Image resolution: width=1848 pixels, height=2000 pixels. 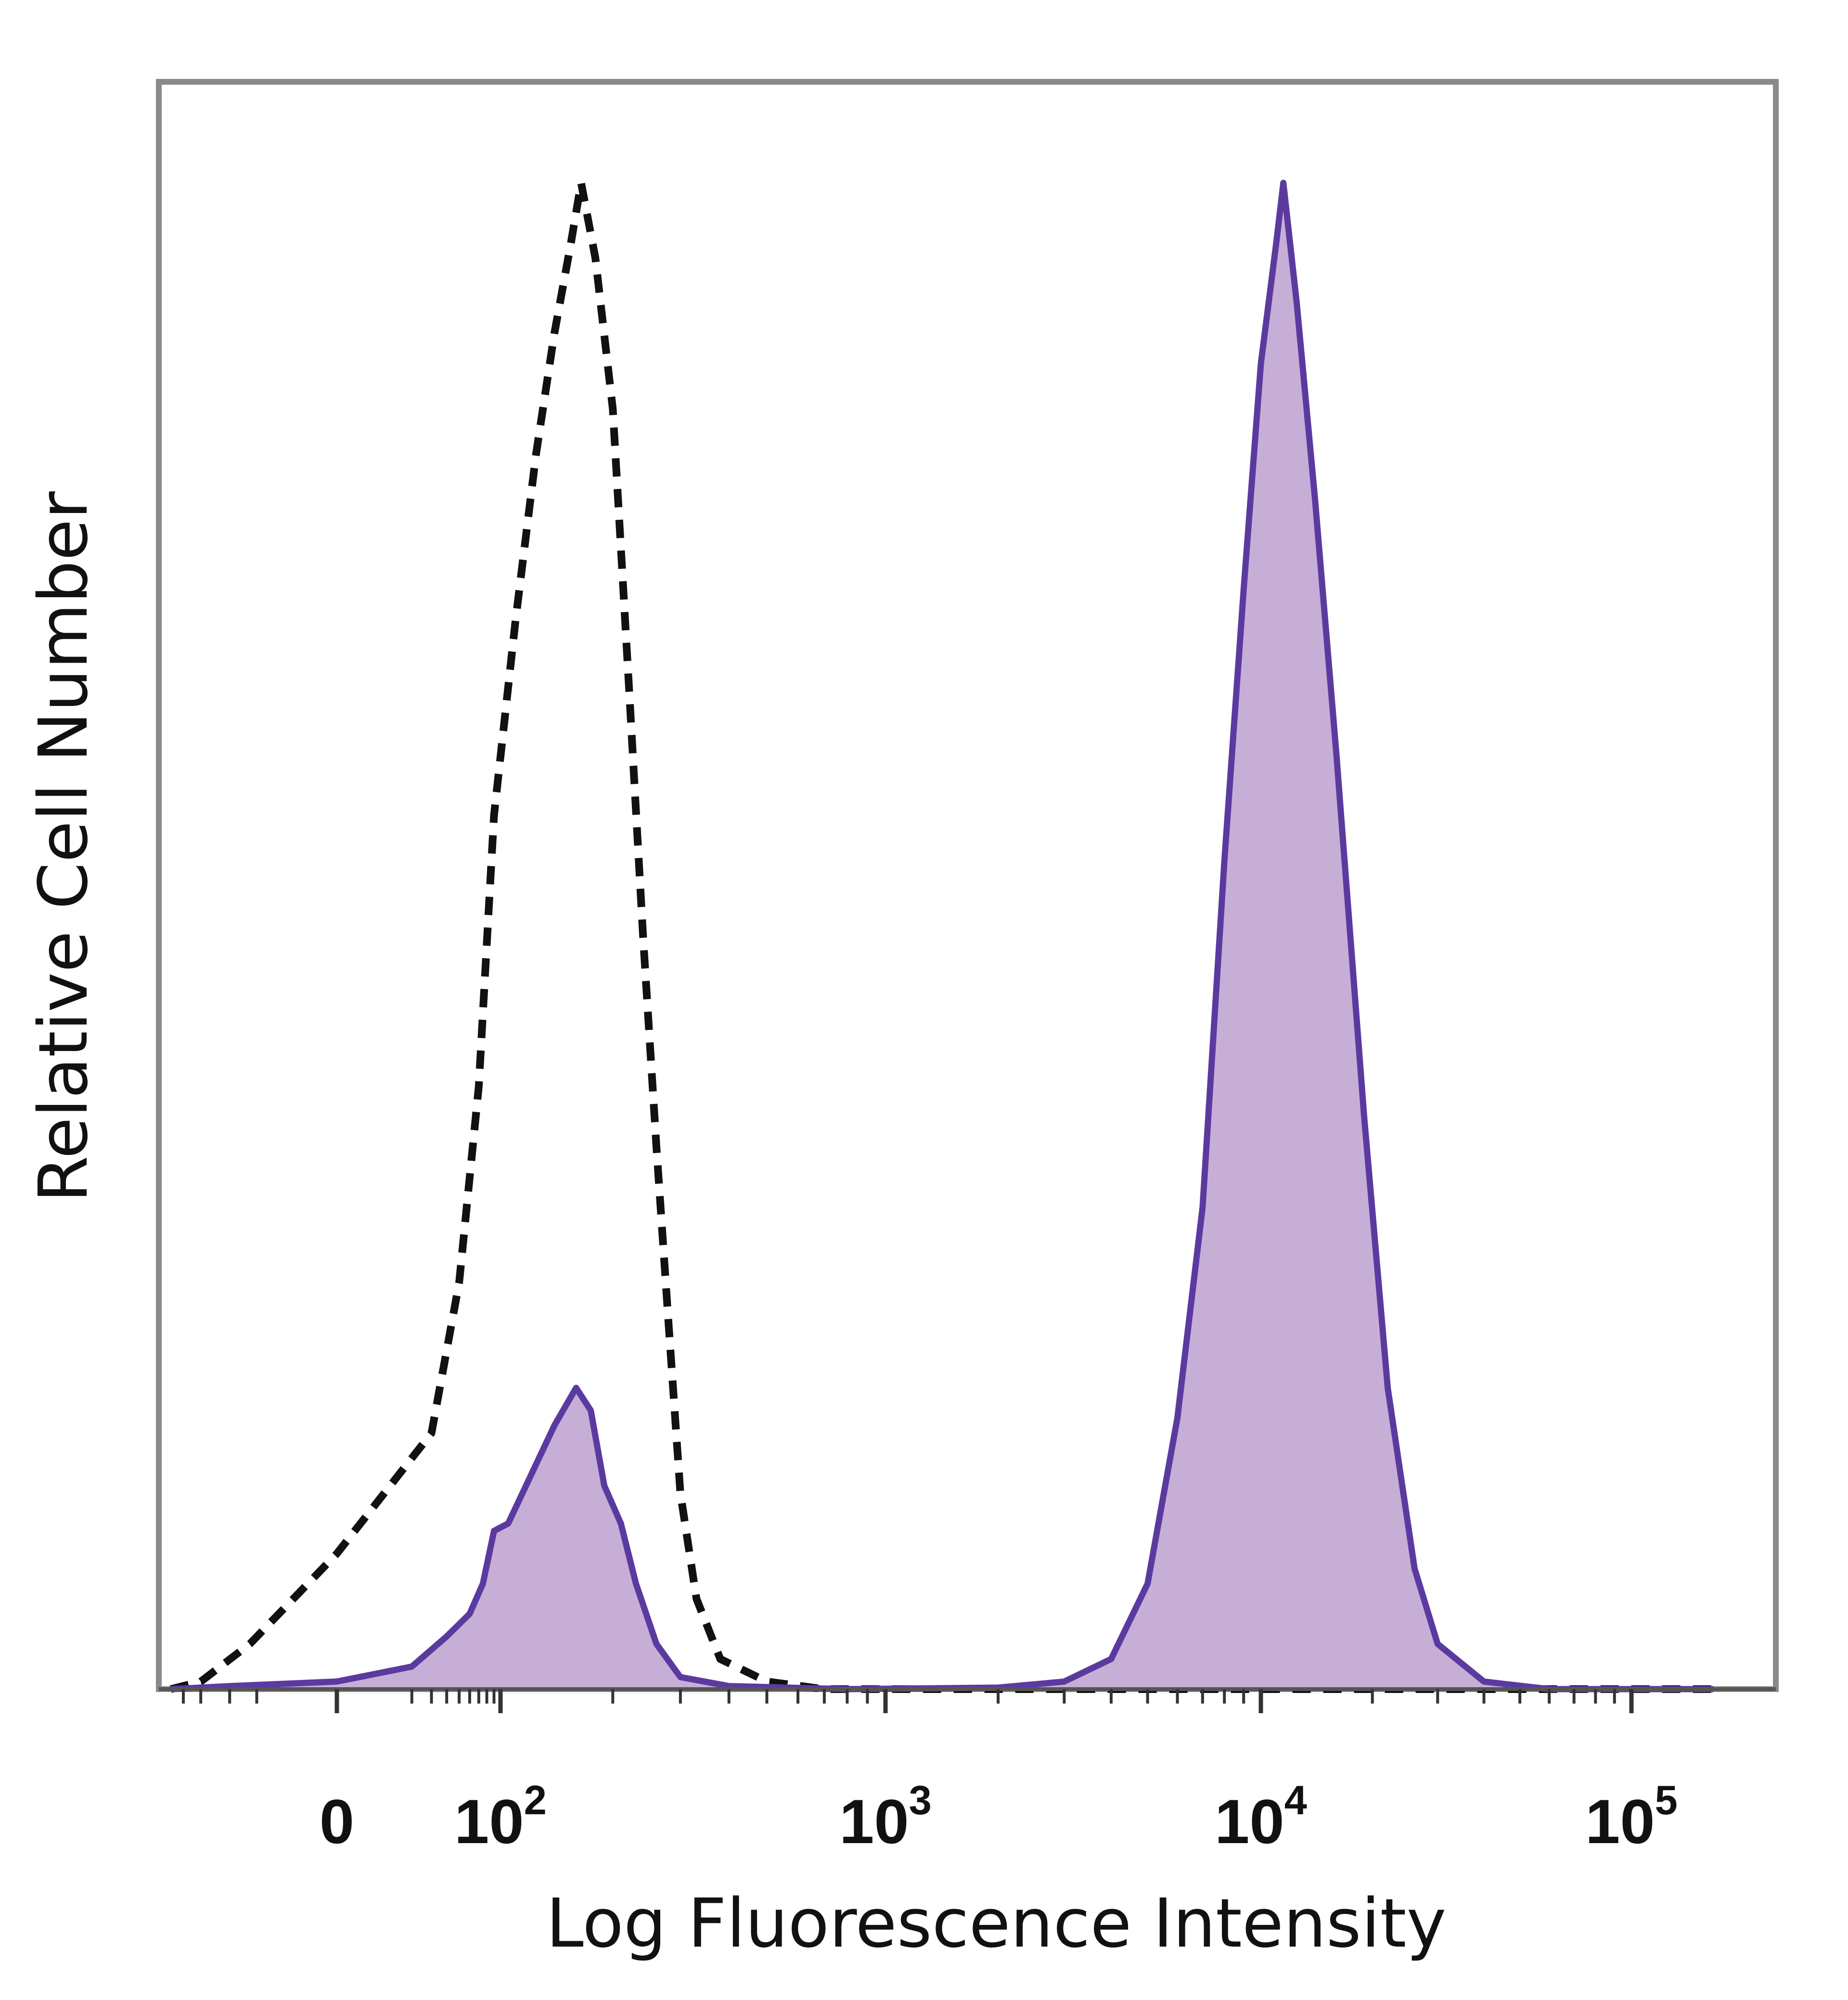 I want to click on x-tick-label-exponent: 5, so click(x=1666, y=1800).